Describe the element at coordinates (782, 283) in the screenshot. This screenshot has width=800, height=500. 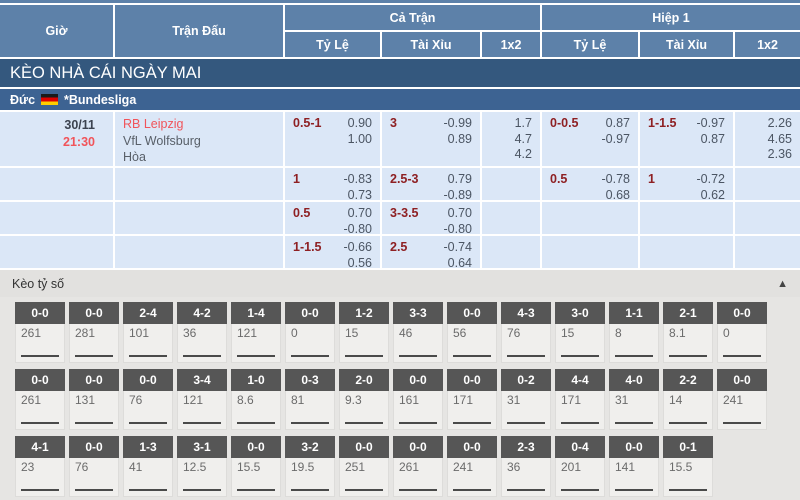
I see `collapse-arrow-icon: ▲` at that location.